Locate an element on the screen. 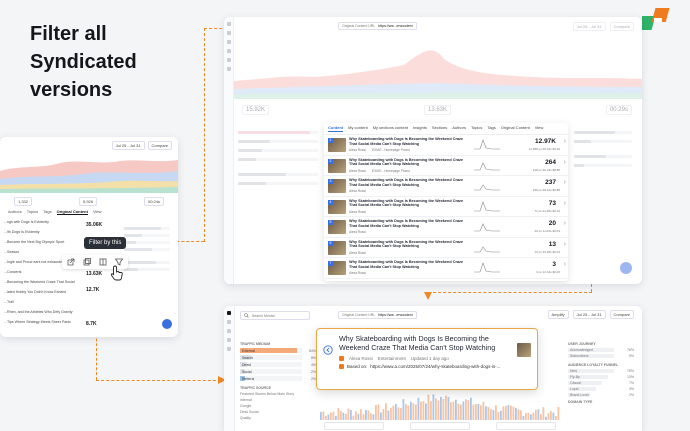  open-external-icon is located at coordinates (71, 262).